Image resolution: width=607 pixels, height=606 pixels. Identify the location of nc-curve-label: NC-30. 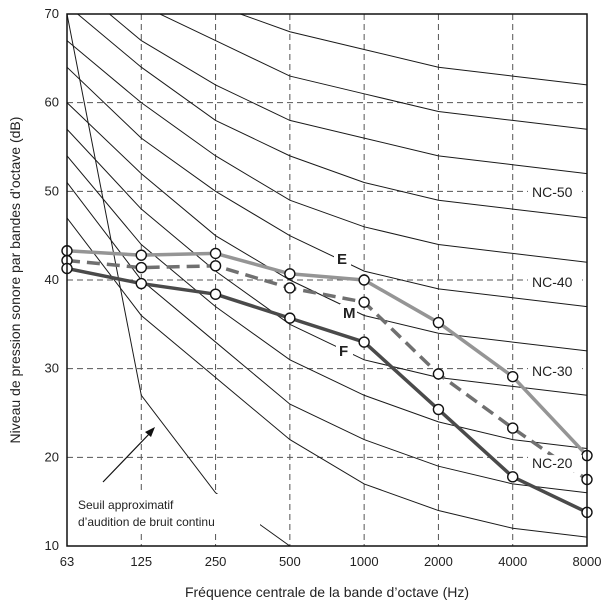
(552, 371).